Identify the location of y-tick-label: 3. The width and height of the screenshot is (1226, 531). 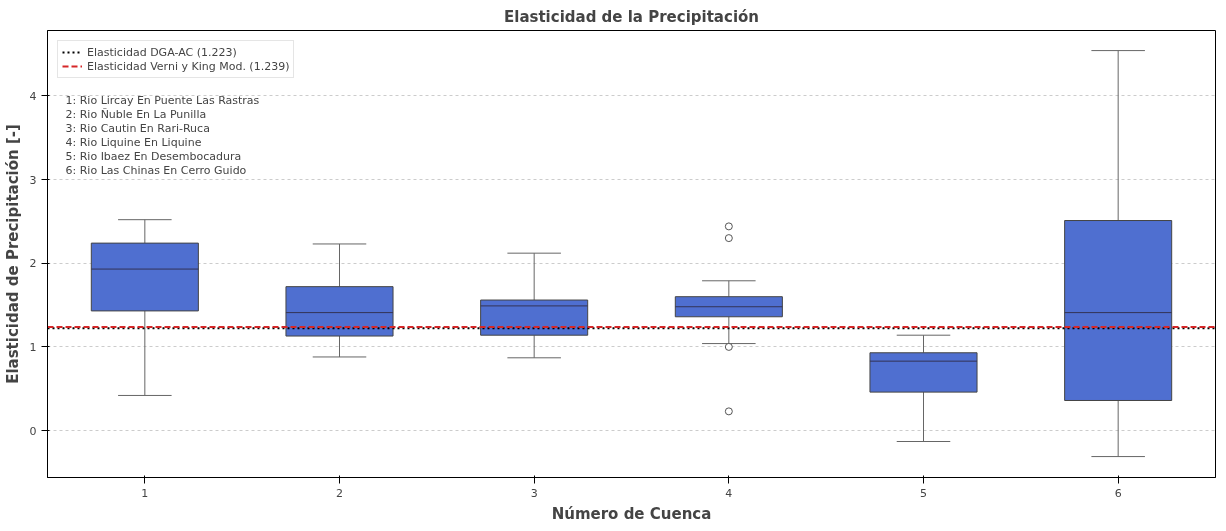
(33, 180).